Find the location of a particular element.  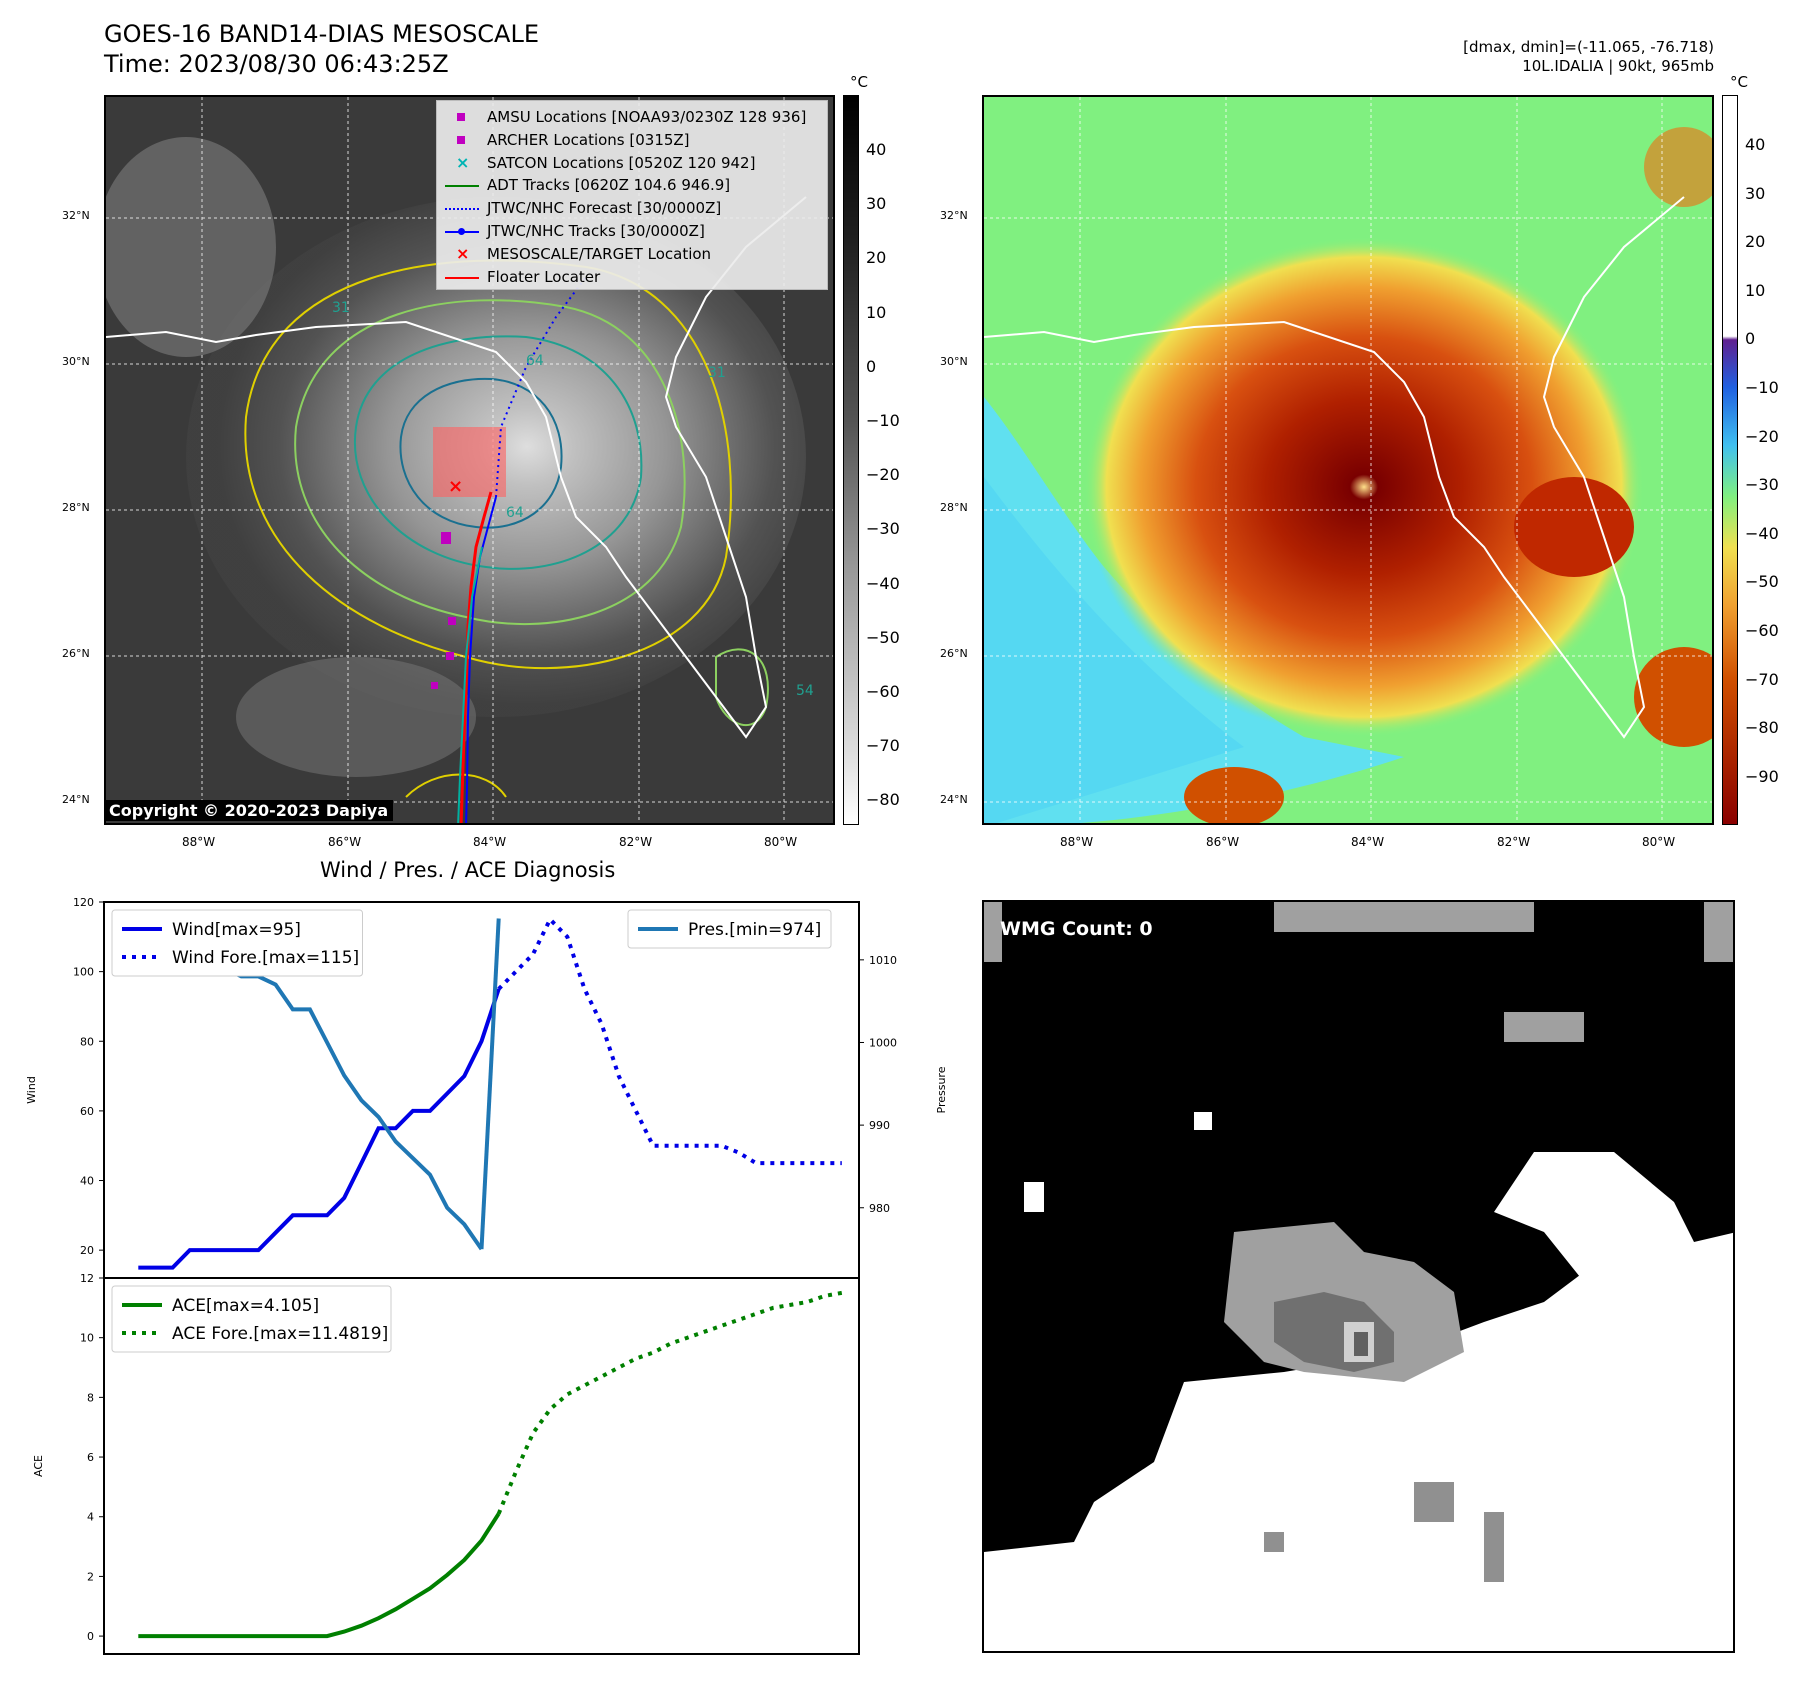

bd-colorbar is located at coordinates (1730, 460).